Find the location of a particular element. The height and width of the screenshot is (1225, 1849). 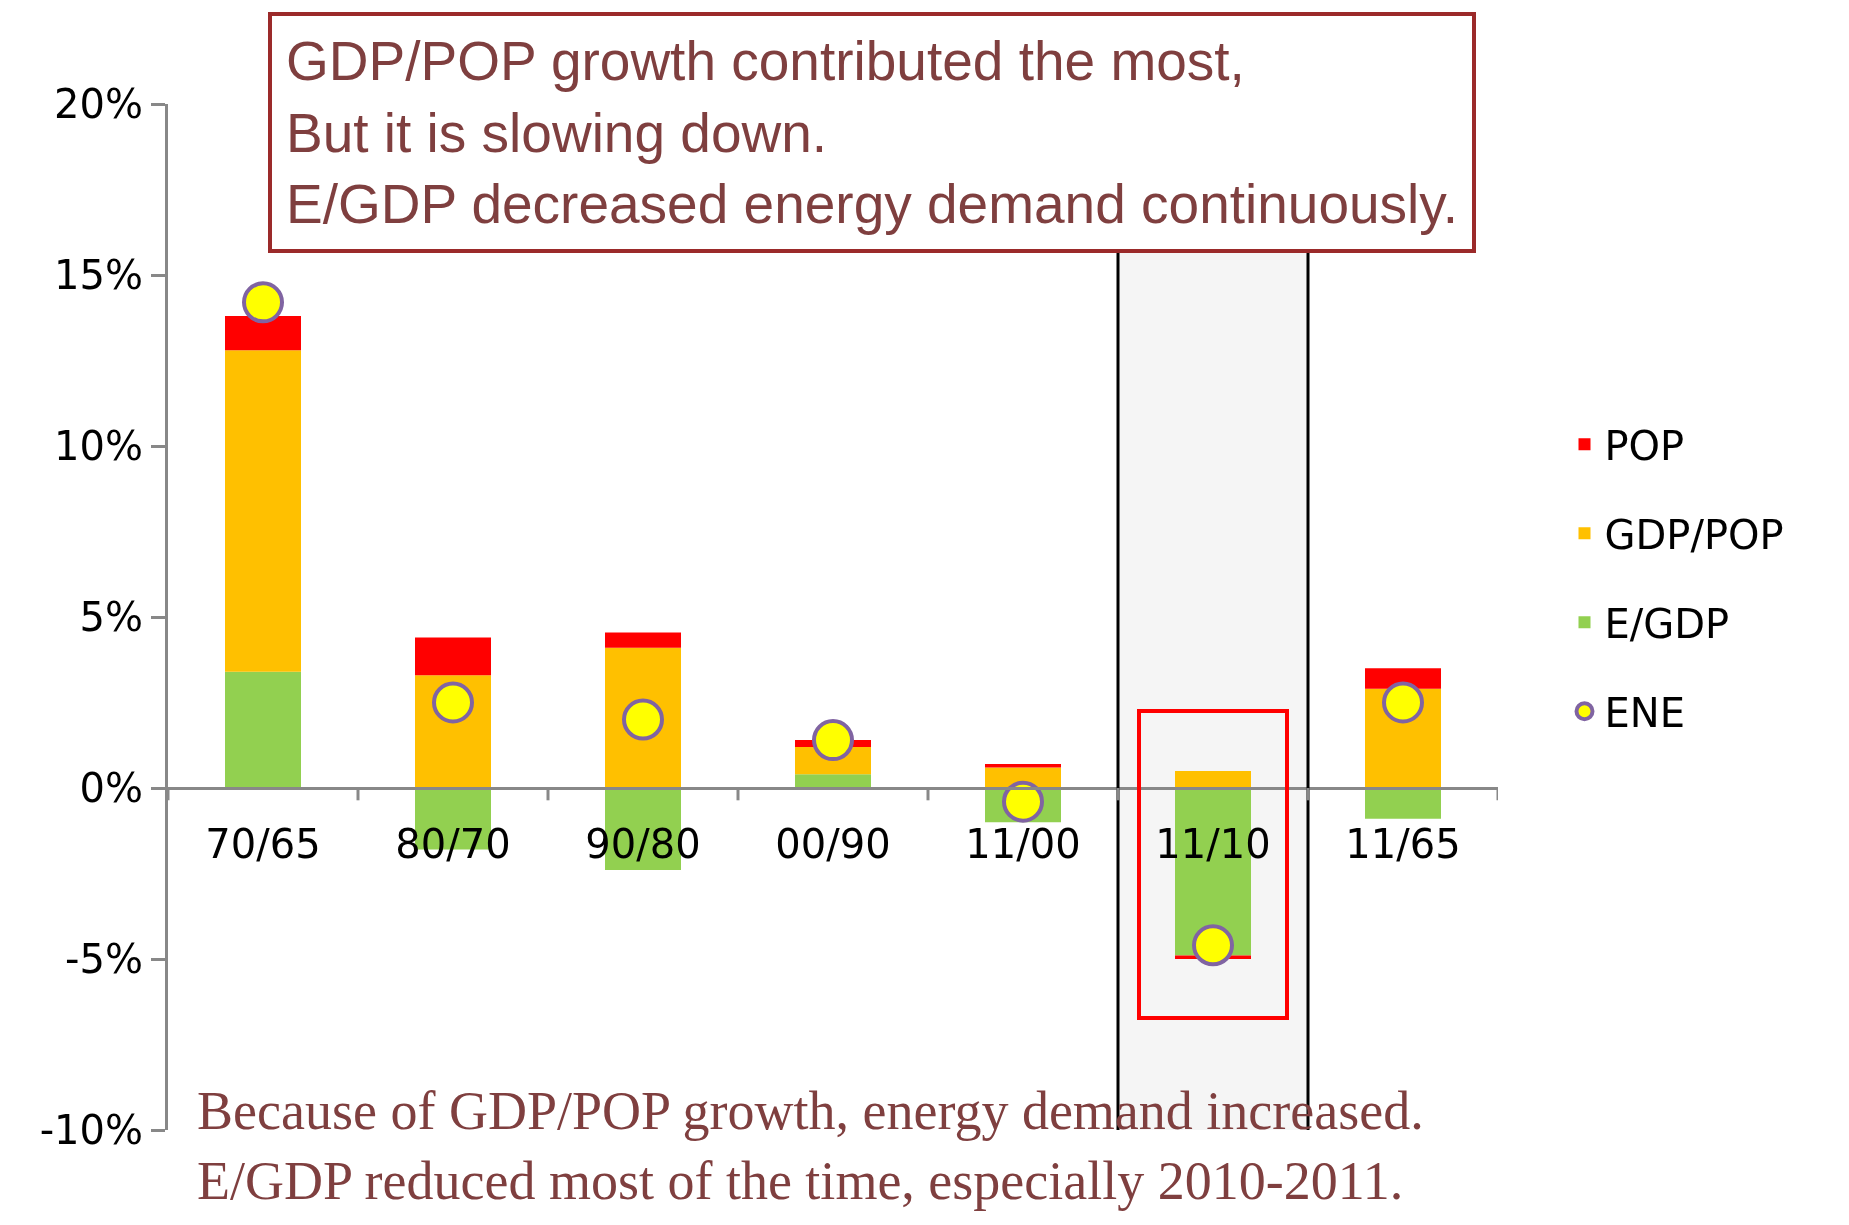

y-tick-label: 0% is located at coordinates (111, 788).